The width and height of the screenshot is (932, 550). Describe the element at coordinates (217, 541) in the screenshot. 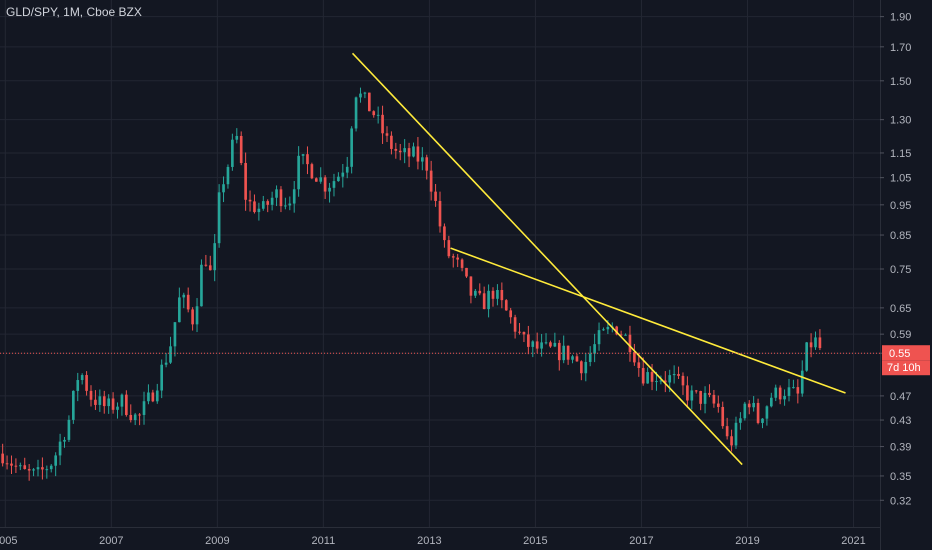

I see `x-tick-label: 2009` at that location.